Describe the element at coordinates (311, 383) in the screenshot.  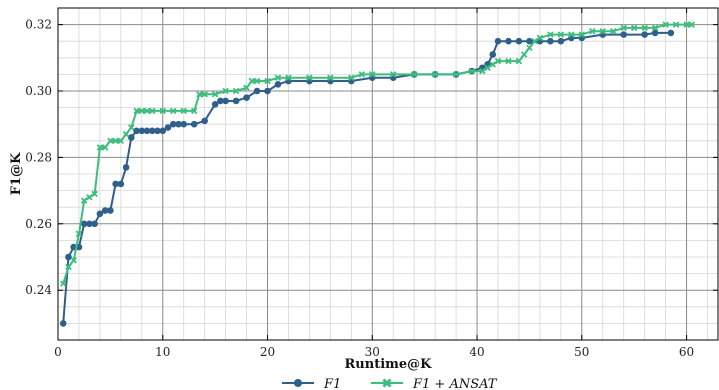
I see `legend-item-f1: F1` at that location.